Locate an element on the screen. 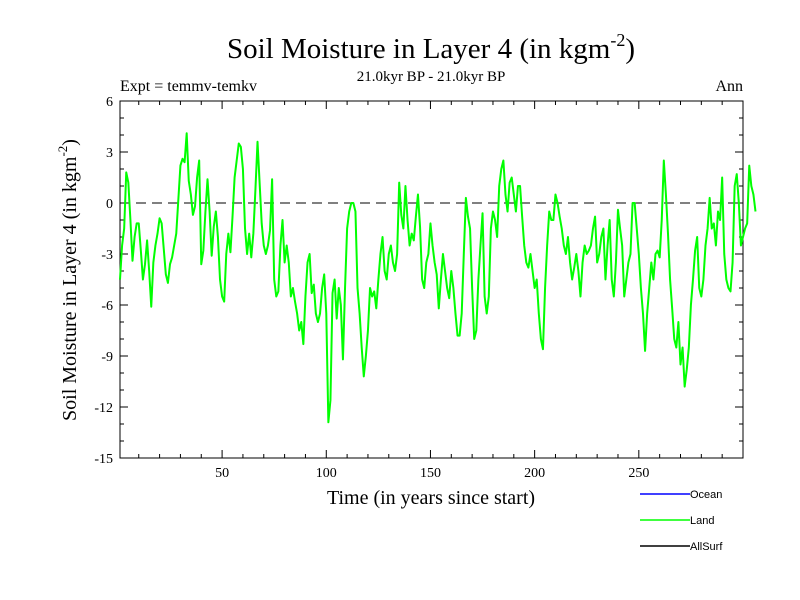  x-tick-label: 100 is located at coordinates (326, 473).